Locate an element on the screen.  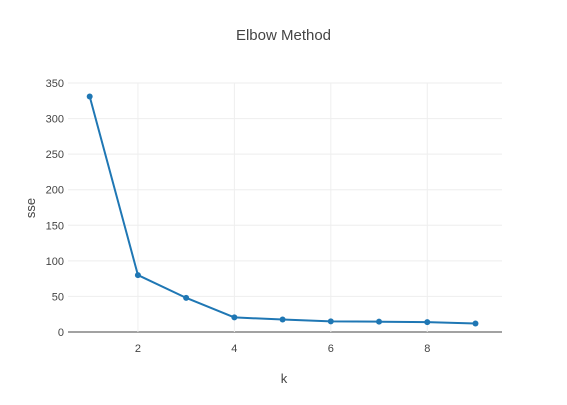
y-axis-title: sse is located at coordinates (30, 208).